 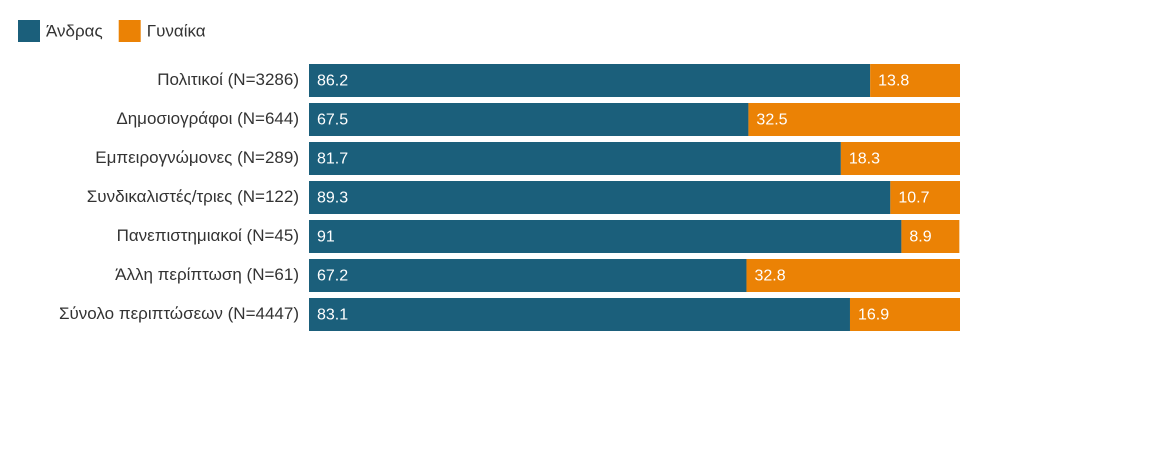 What do you see at coordinates (332, 120) in the screenshot?
I see `data-label: 67.5` at bounding box center [332, 120].